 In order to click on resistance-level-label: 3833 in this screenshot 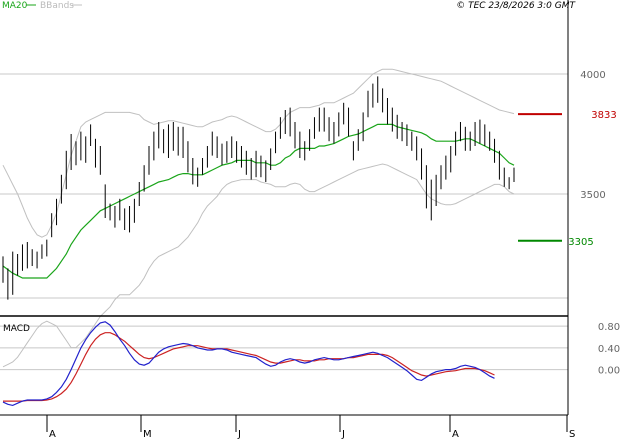, I will do `click(603, 115)`.